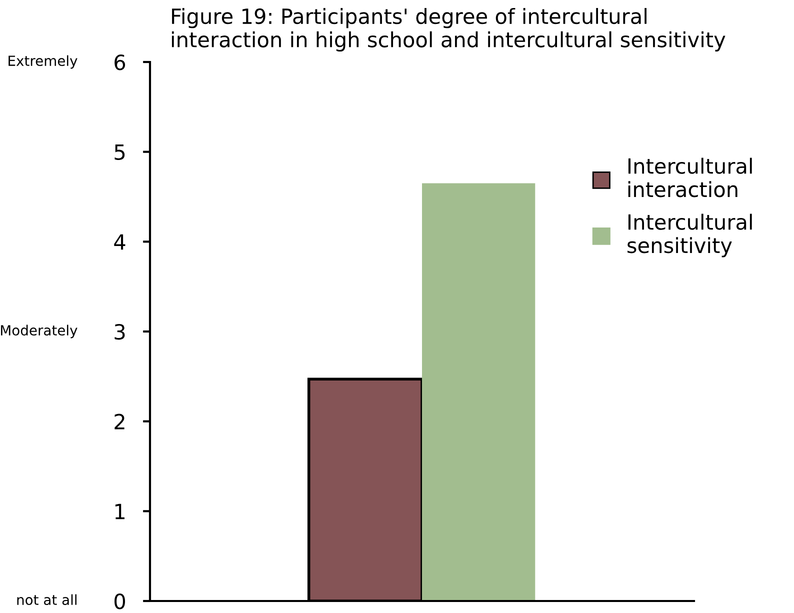 The height and width of the screenshot is (613, 794). Describe the element at coordinates (46, 600) in the screenshot. I see `text: not at all` at that location.